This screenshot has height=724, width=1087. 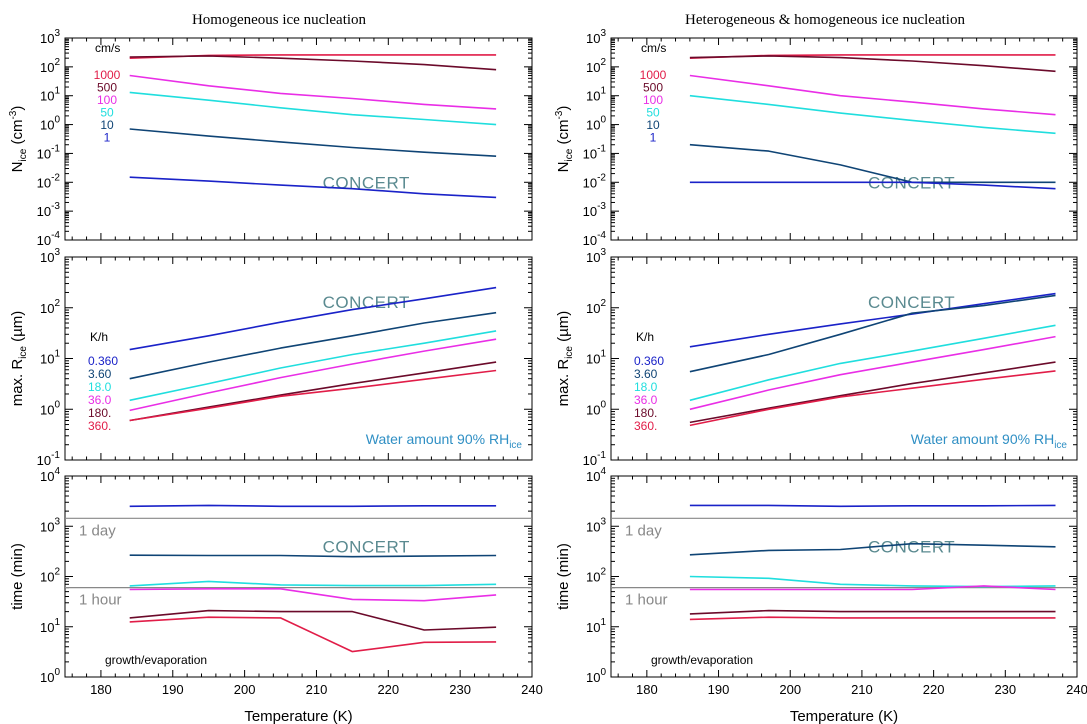 I want to click on legend-item-0_360: 0.360, so click(x=649, y=361).